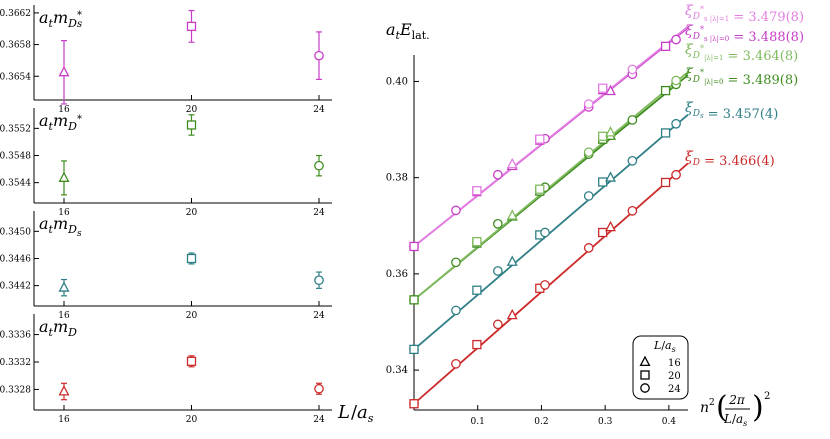 The height and width of the screenshot is (439, 830). What do you see at coordinates (674, 389) in the screenshot?
I see `legend-label-24: 24` at bounding box center [674, 389].